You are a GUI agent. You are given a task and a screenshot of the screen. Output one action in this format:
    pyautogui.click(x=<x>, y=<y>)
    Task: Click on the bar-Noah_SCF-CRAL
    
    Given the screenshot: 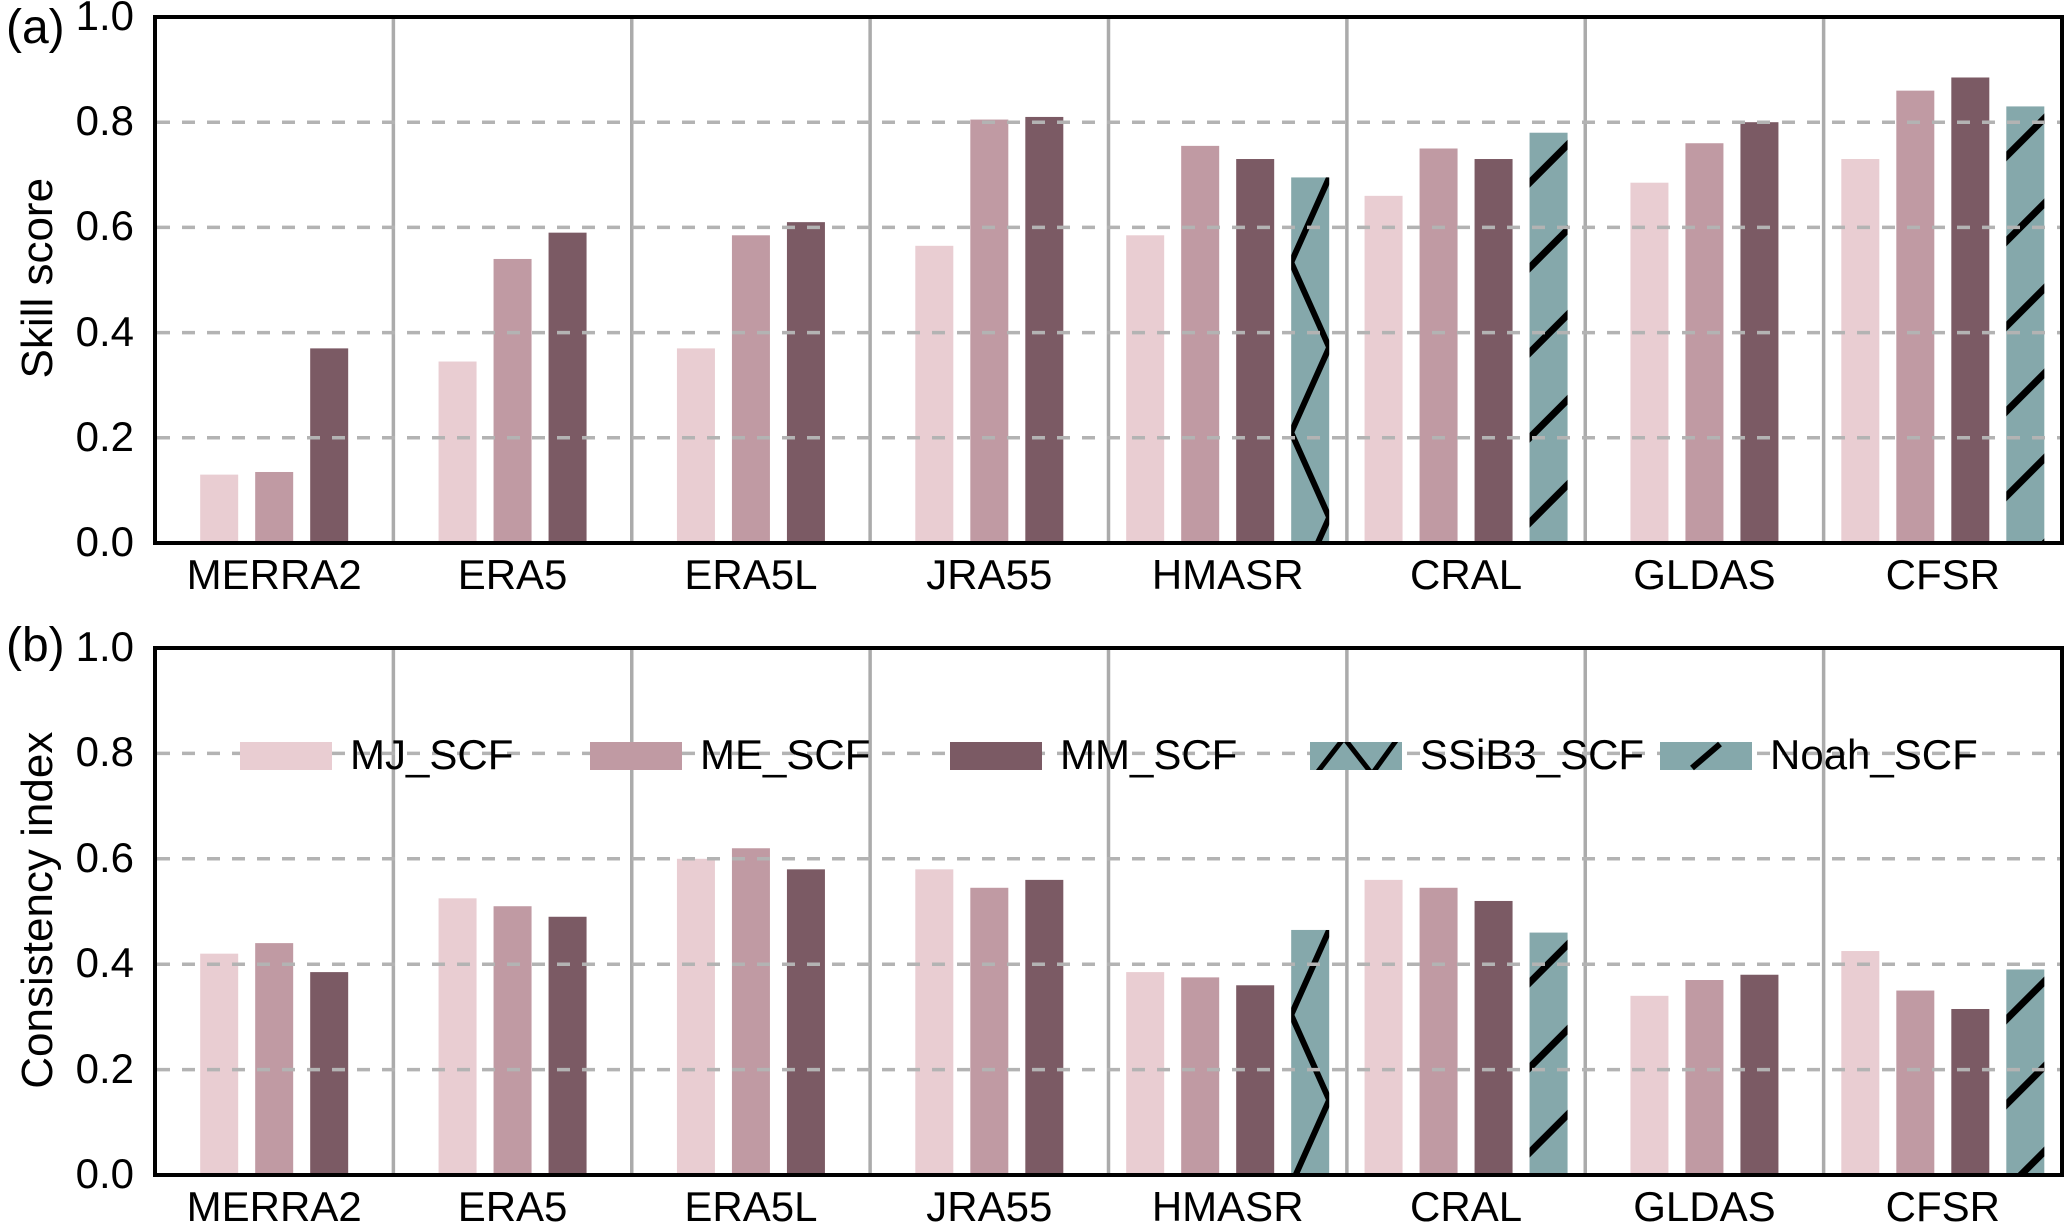 What is the action you would take?
    pyautogui.click(x=1548, y=1053)
    